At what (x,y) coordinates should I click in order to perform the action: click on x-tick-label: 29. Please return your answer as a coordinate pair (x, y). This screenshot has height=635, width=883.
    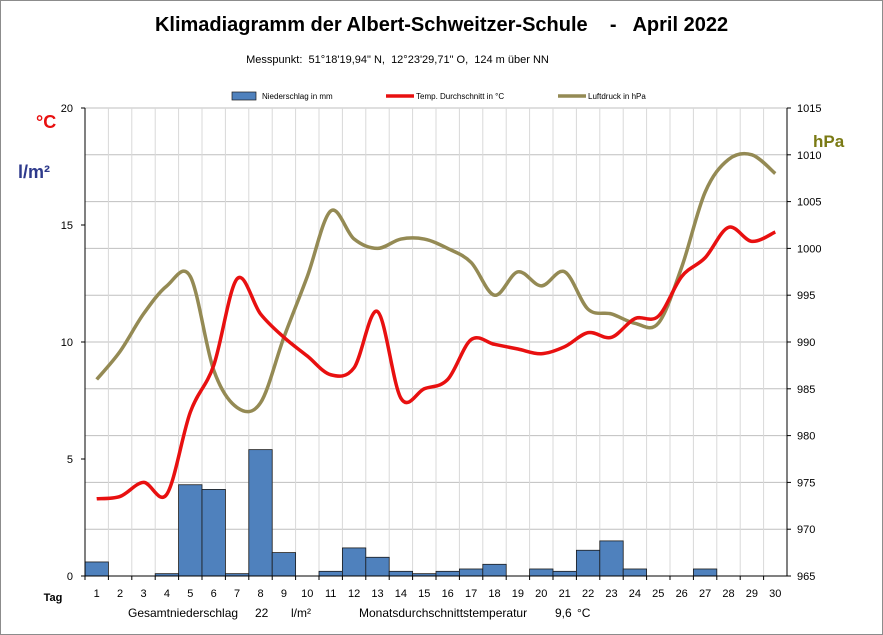
    Looking at the image, I should click on (752, 594).